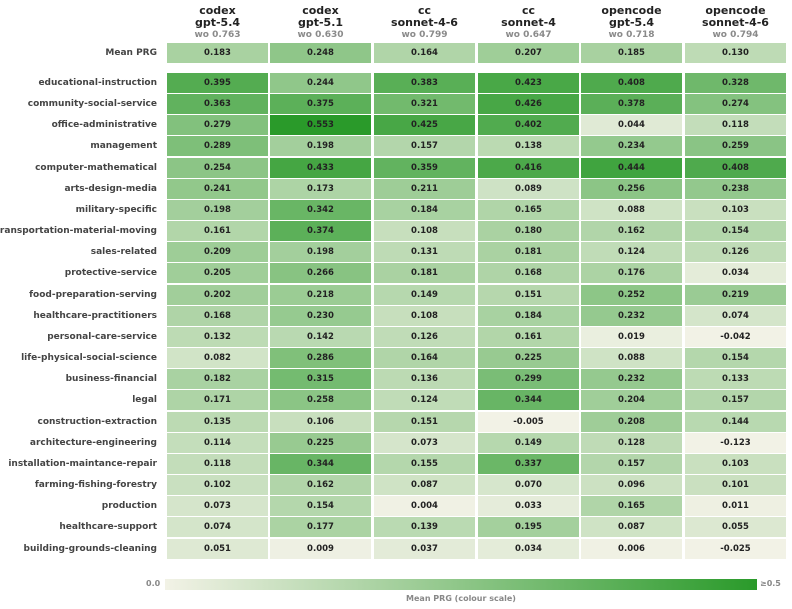 This screenshot has height=609, width=792. I want to click on heatmap-cell: 0.328, so click(735, 83).